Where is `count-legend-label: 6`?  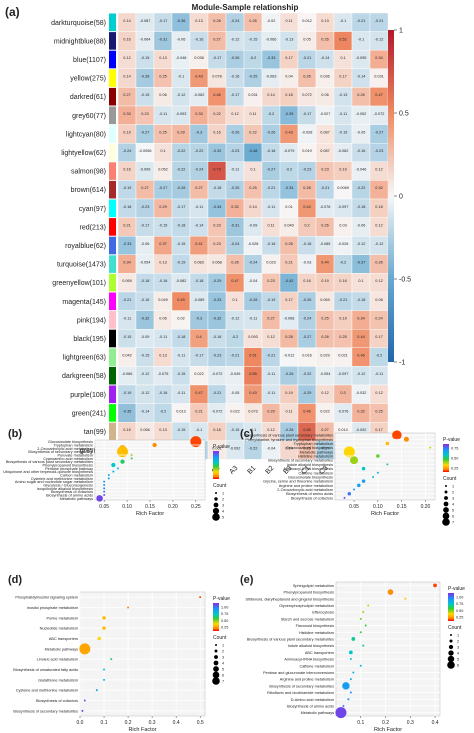
count-legend-label: 6 is located at coordinates (458, 666).